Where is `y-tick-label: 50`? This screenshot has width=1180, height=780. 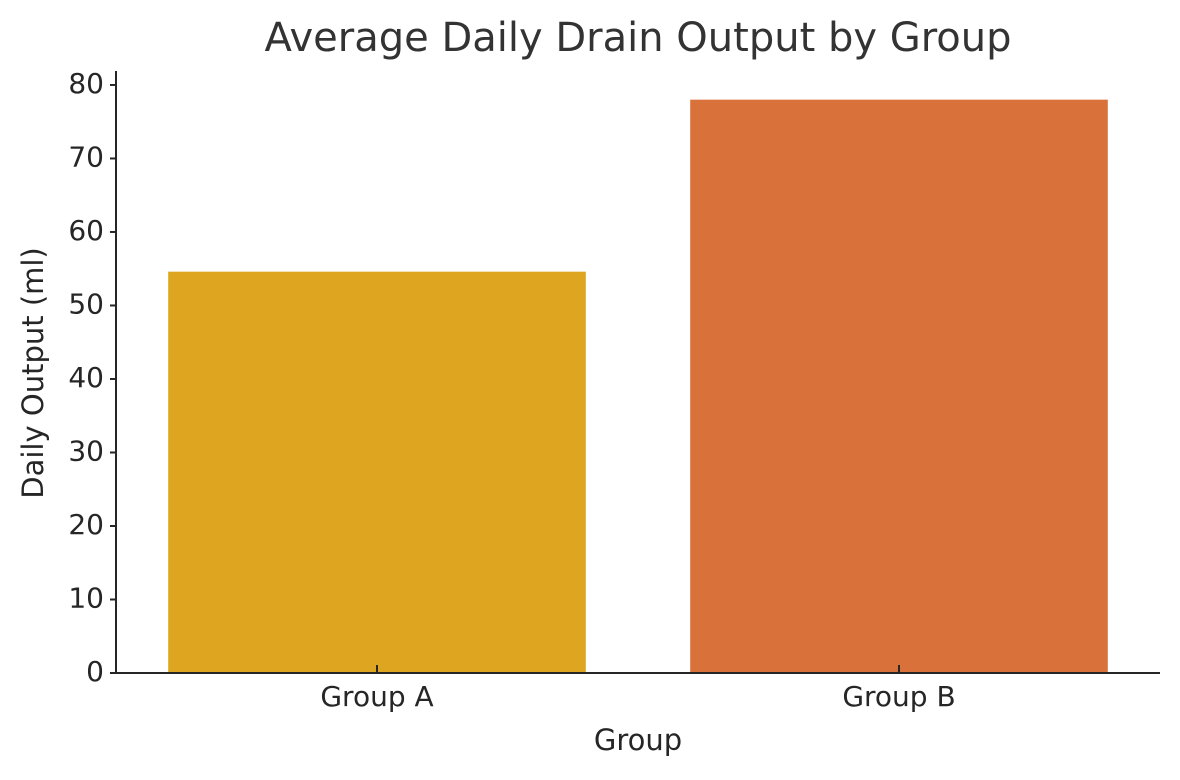 y-tick-label: 50 is located at coordinates (86, 303).